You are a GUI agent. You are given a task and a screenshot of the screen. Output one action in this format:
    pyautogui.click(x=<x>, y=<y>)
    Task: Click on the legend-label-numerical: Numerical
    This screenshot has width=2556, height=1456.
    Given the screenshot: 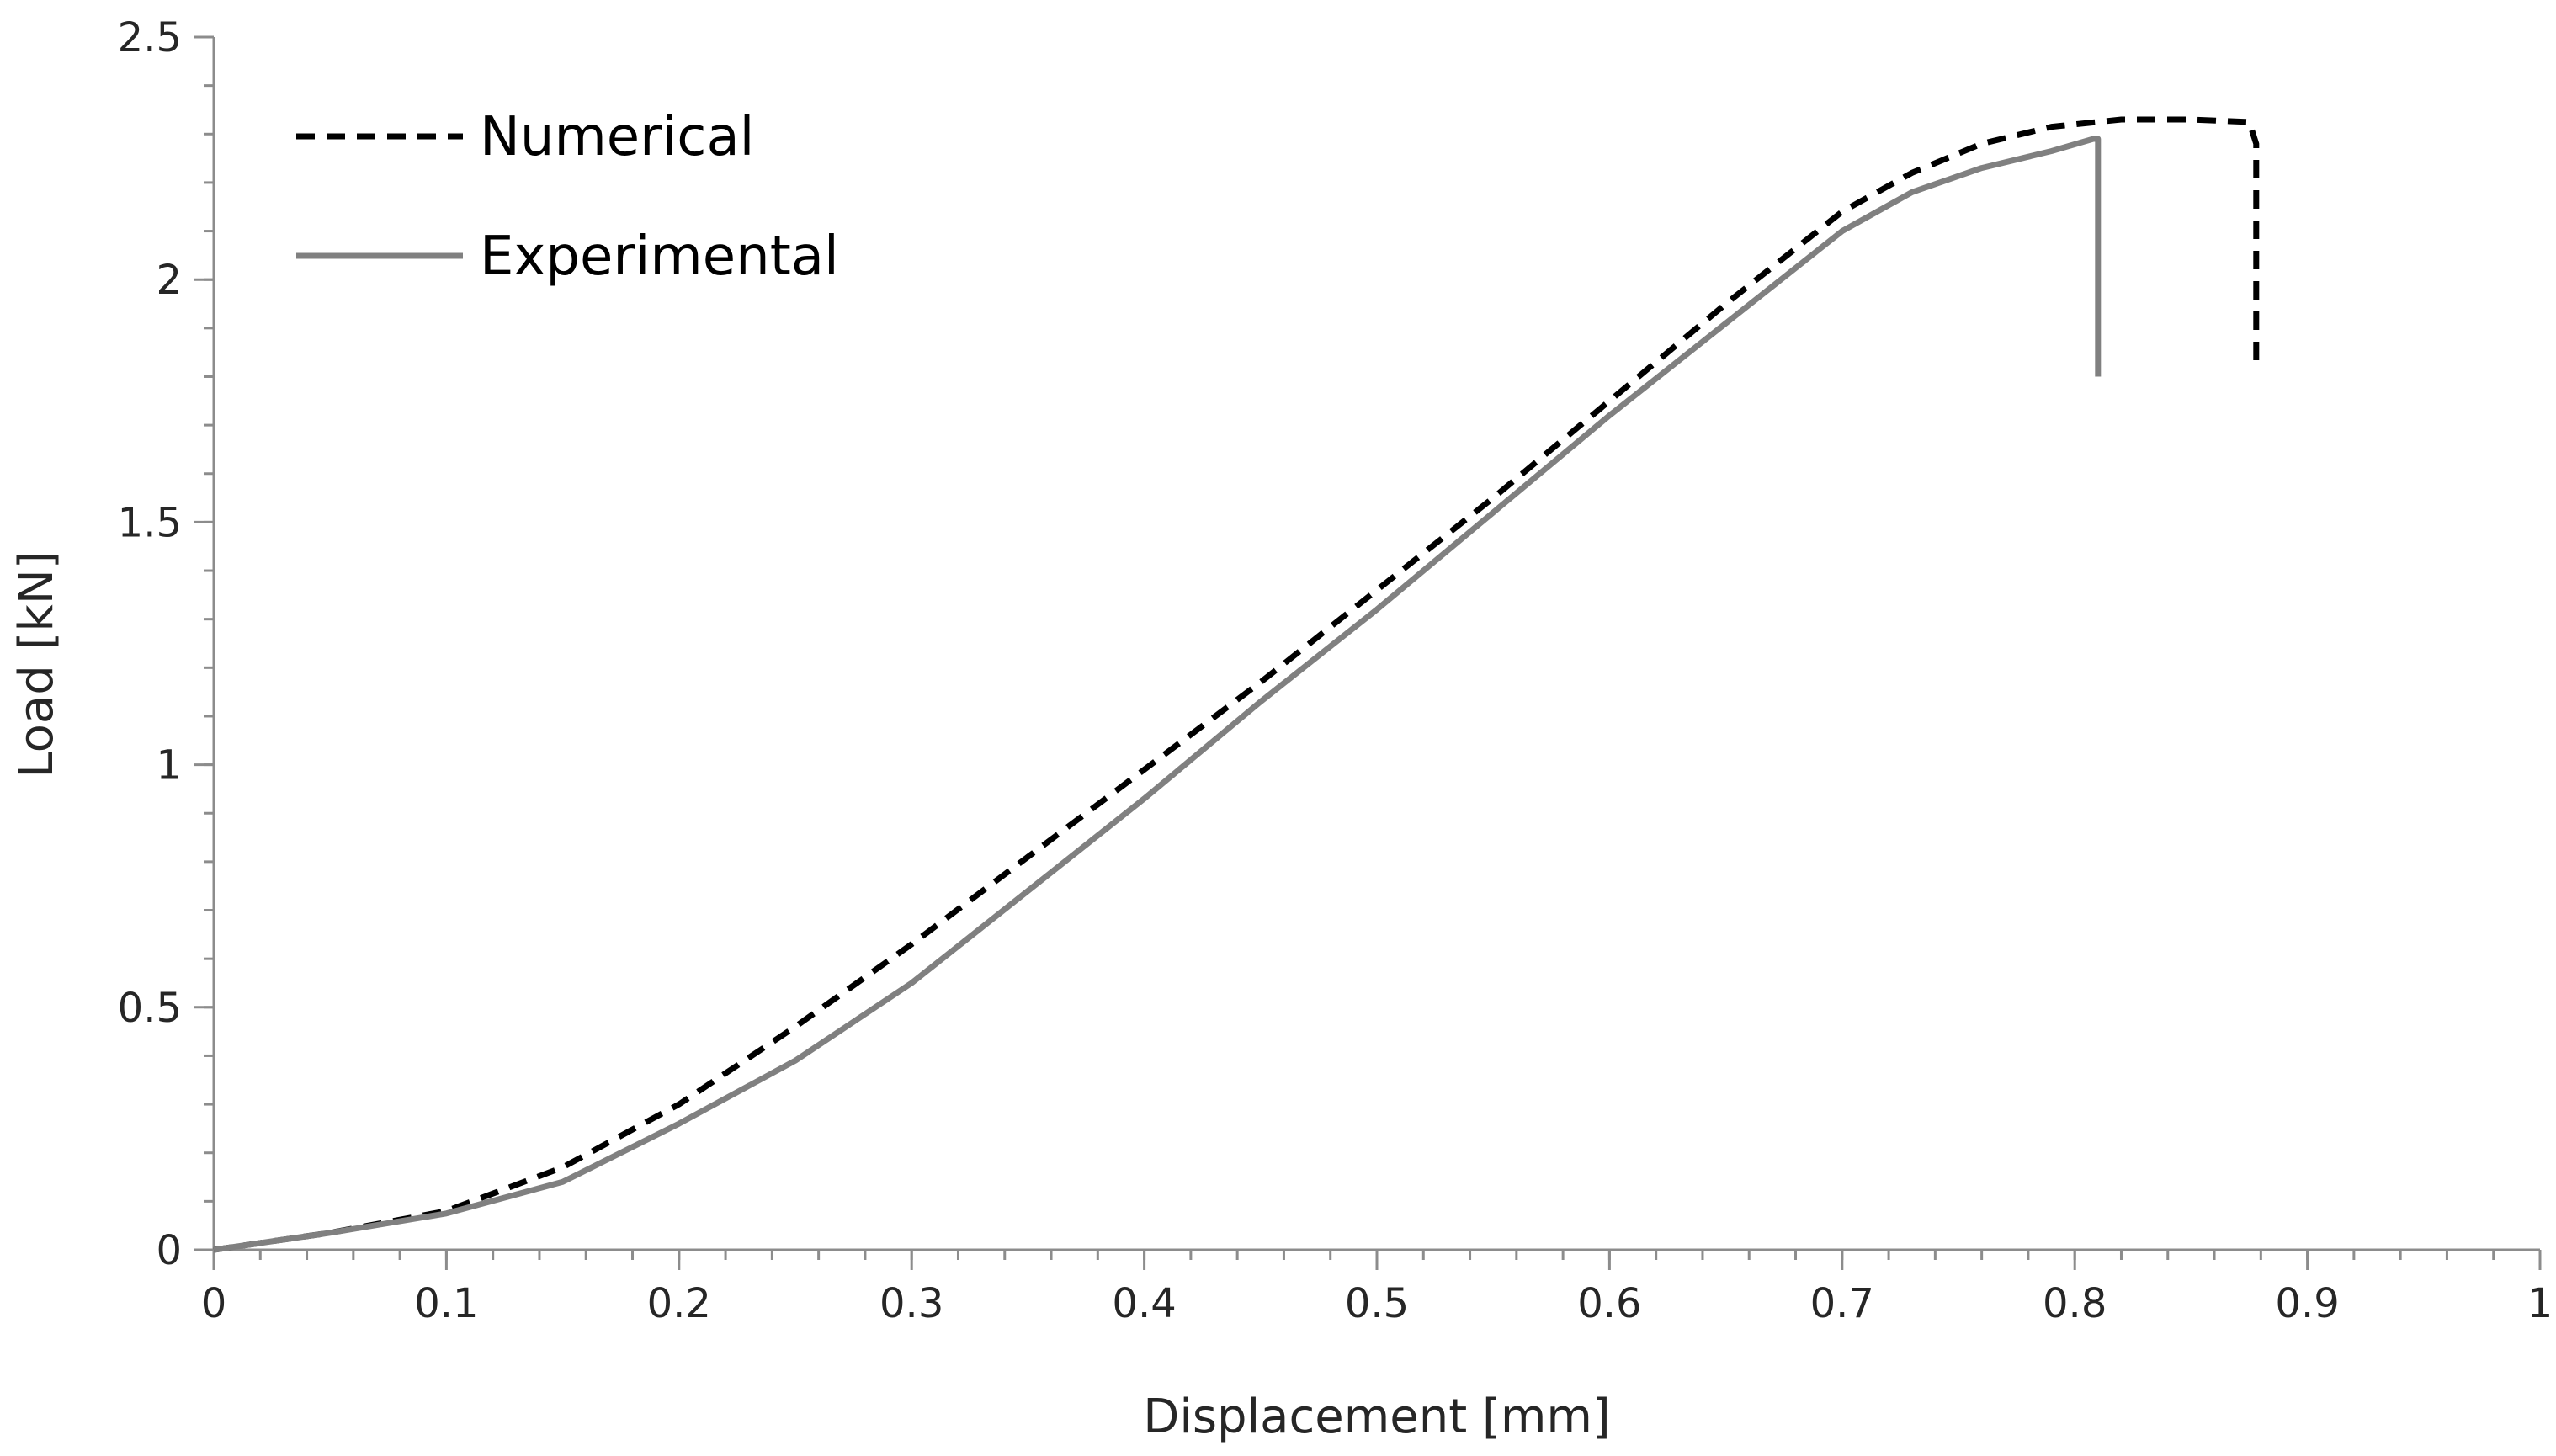 What is the action you would take?
    pyautogui.click(x=617, y=137)
    